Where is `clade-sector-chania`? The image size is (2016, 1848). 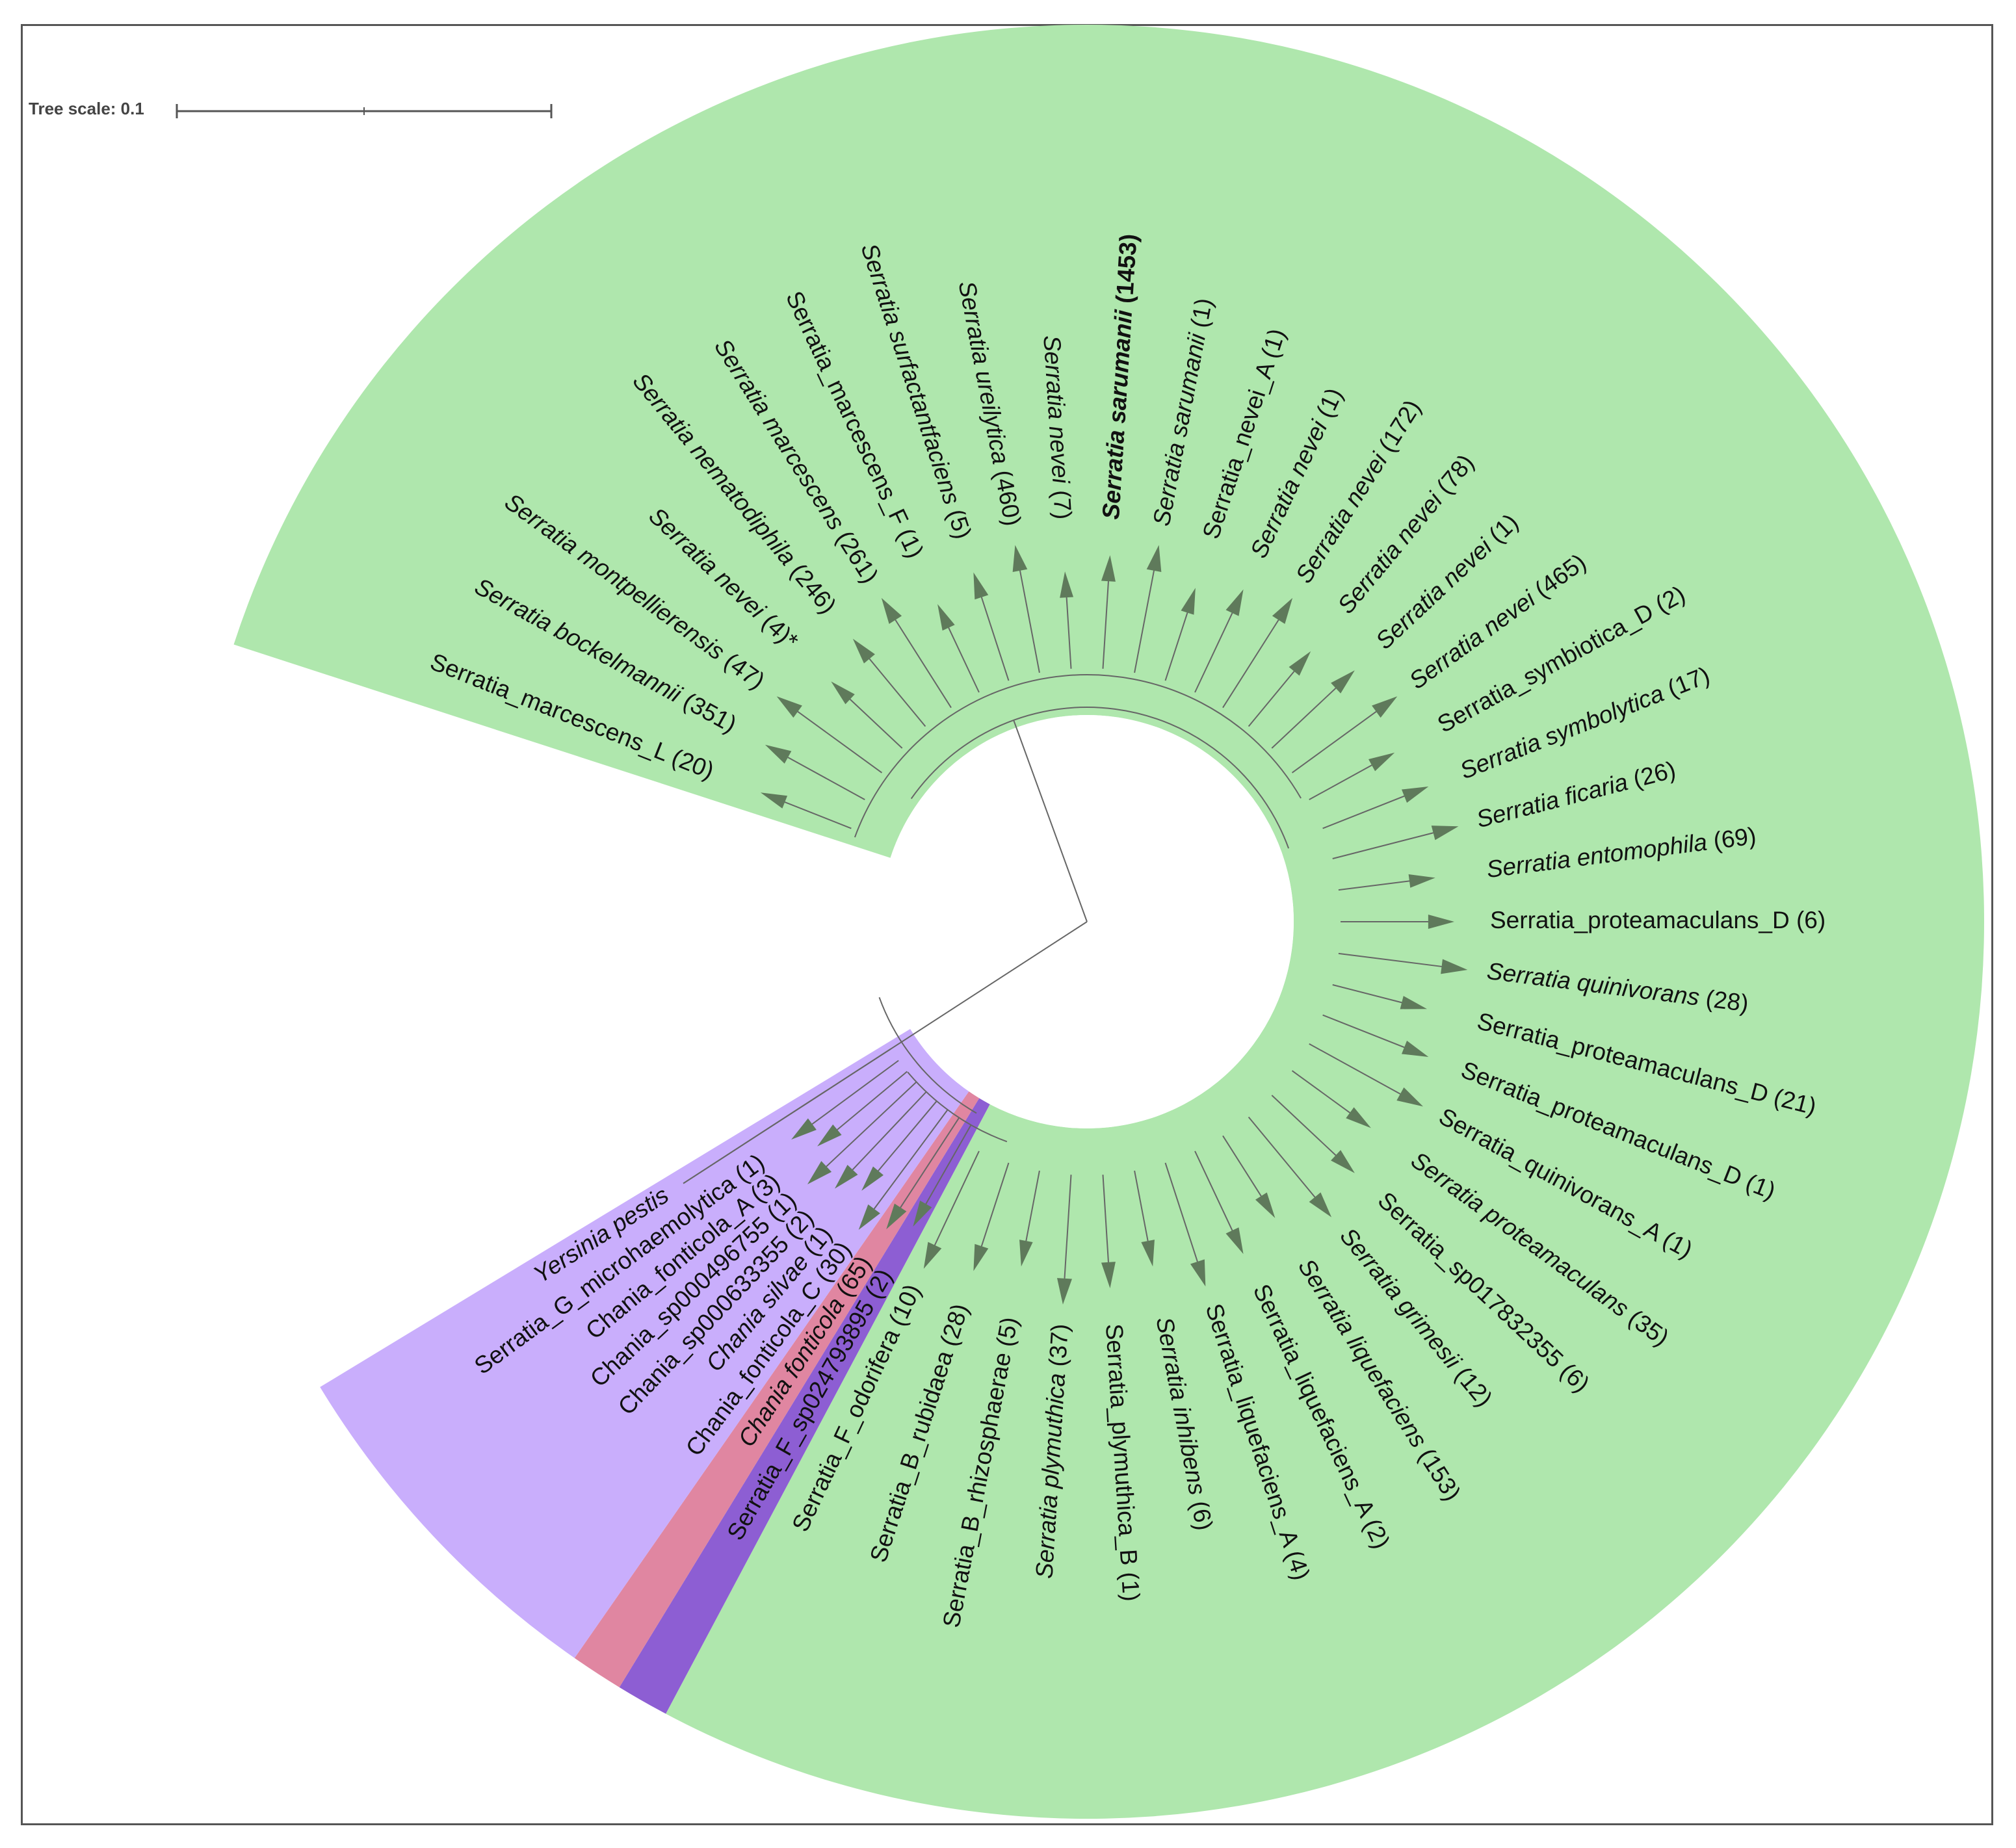 clade-sector-chania is located at coordinates (644, 1343).